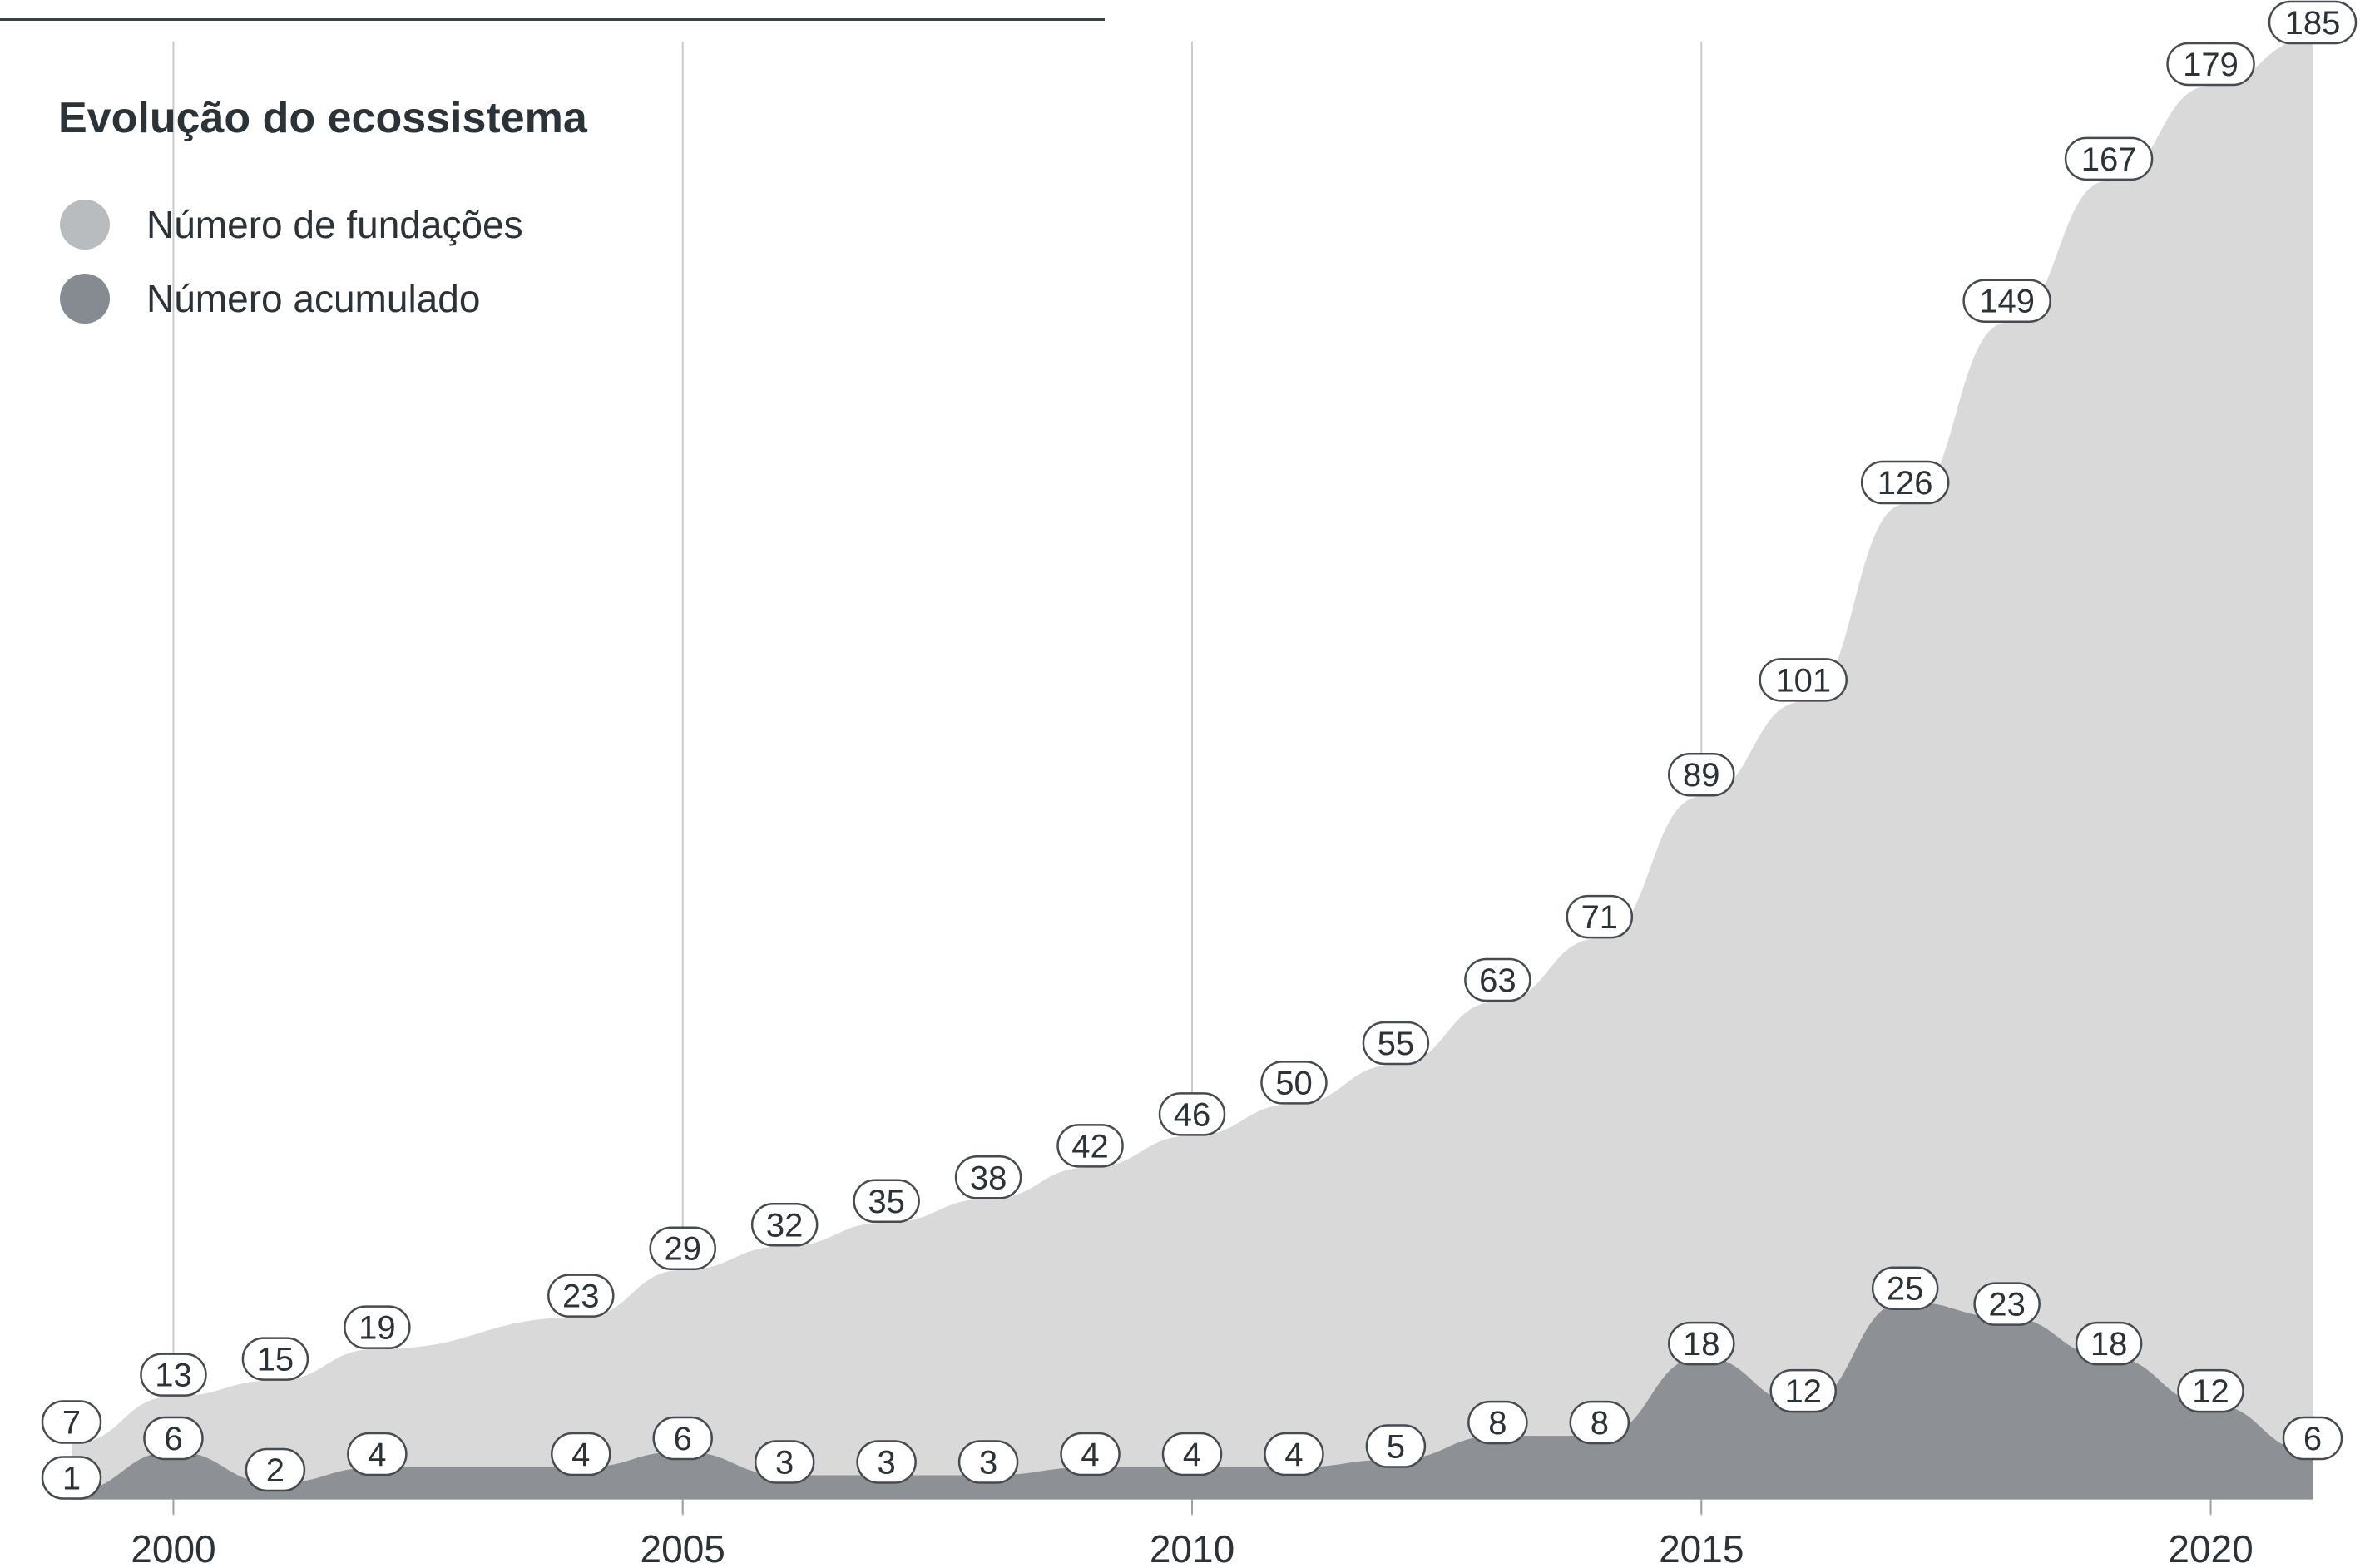 Image resolution: width=2360 pixels, height=1568 pixels. I want to click on label-acumulado-10: 4, so click(1192, 1454).